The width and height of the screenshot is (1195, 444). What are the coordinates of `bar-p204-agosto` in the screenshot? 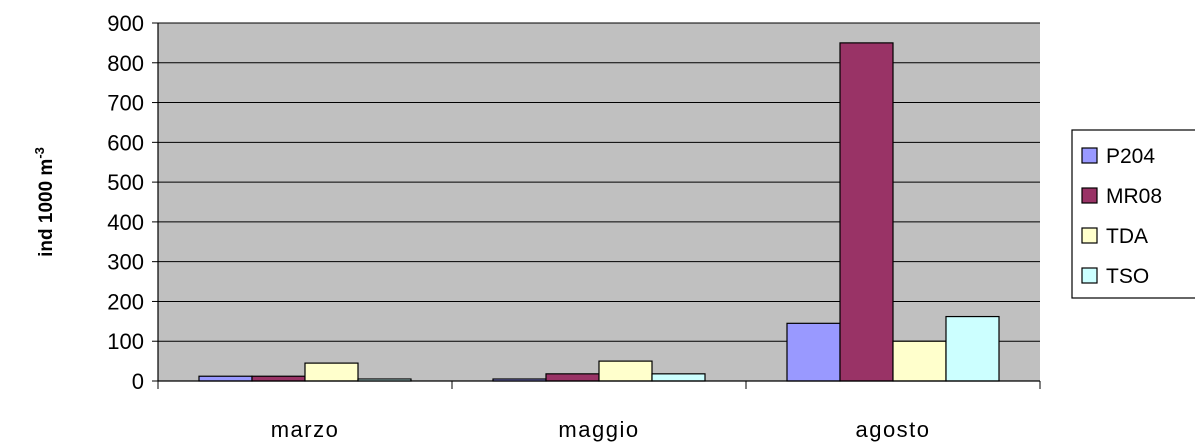 It's located at (813, 352).